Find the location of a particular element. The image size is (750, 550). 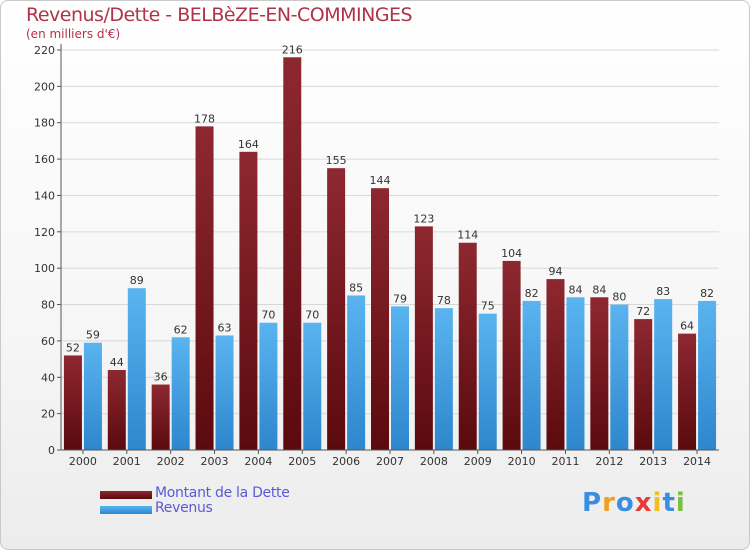

logo-letter: r is located at coordinates (609, 503).